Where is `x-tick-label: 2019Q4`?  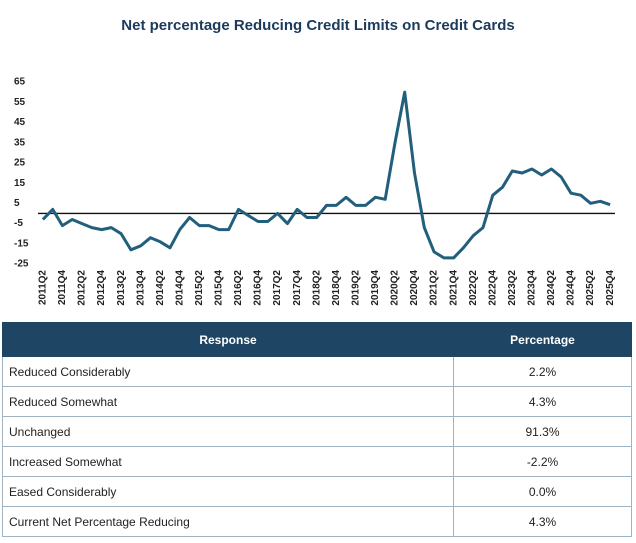 x-tick-label: 2019Q4 is located at coordinates (375, 288).